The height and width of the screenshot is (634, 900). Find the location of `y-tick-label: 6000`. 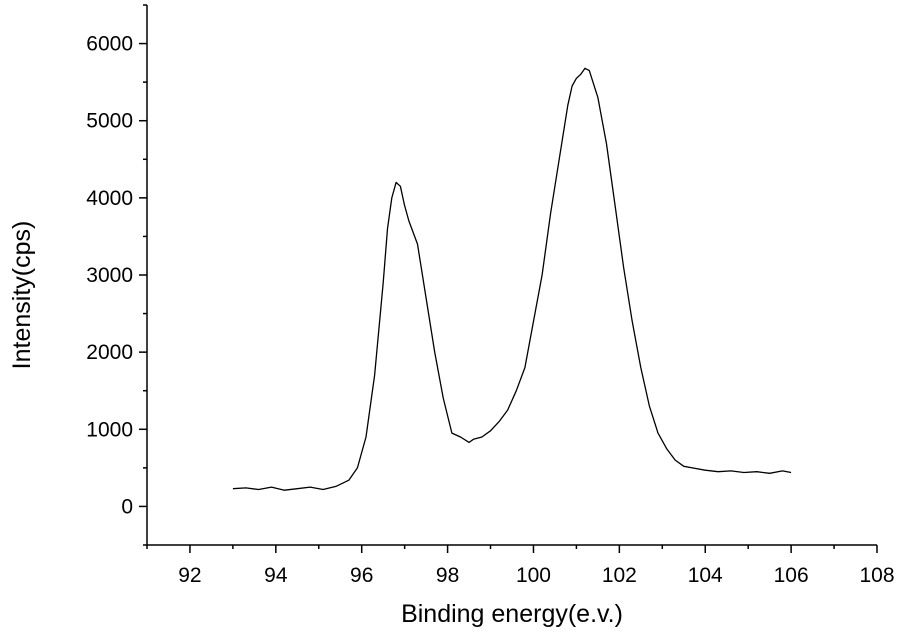

y-tick-label: 6000 is located at coordinates (109, 44).